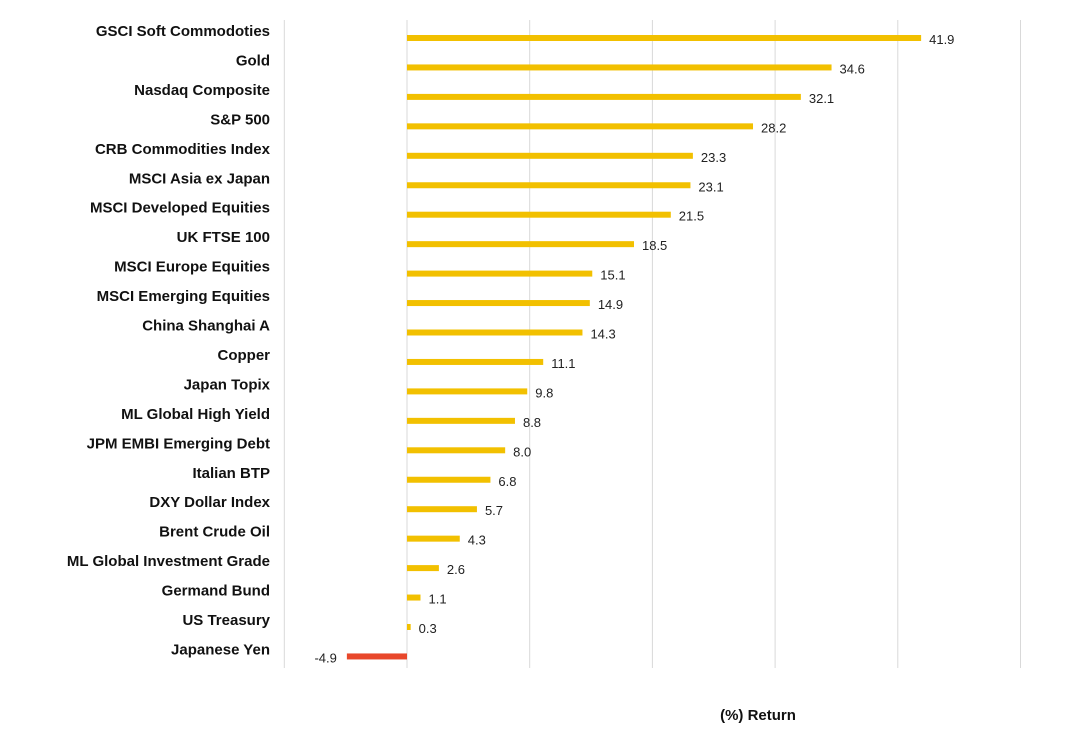 The width and height of the screenshot is (1075, 743). I want to click on data-label: 8.0, so click(522, 451).